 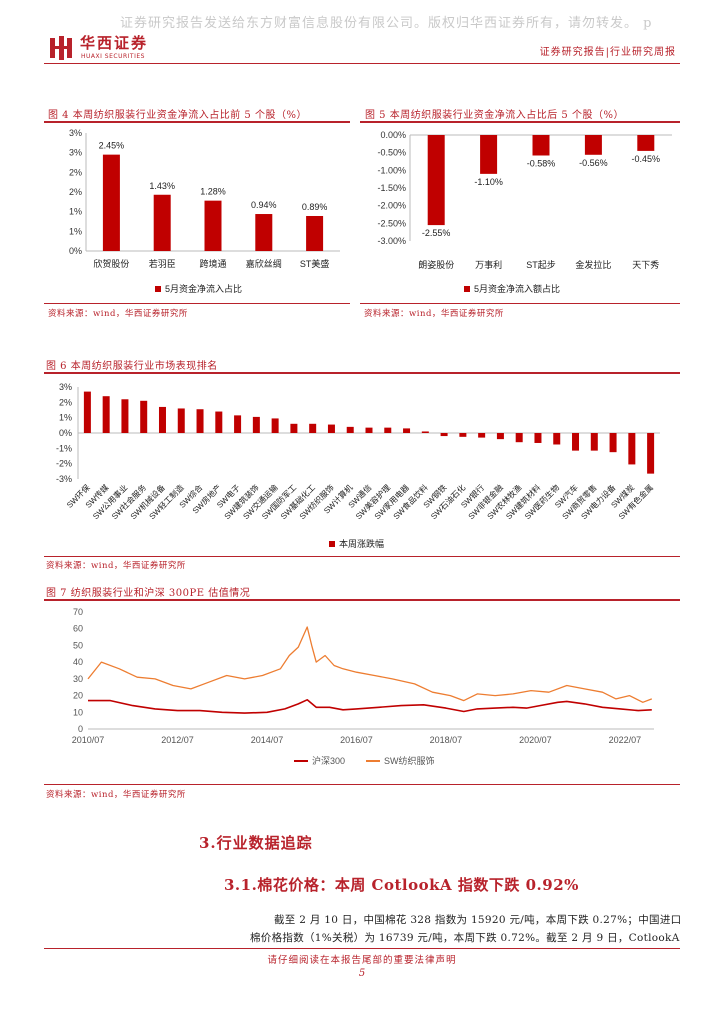 What do you see at coordinates (393, 135) in the screenshot?
I see `y-tick-label: 0.00%` at bounding box center [393, 135].